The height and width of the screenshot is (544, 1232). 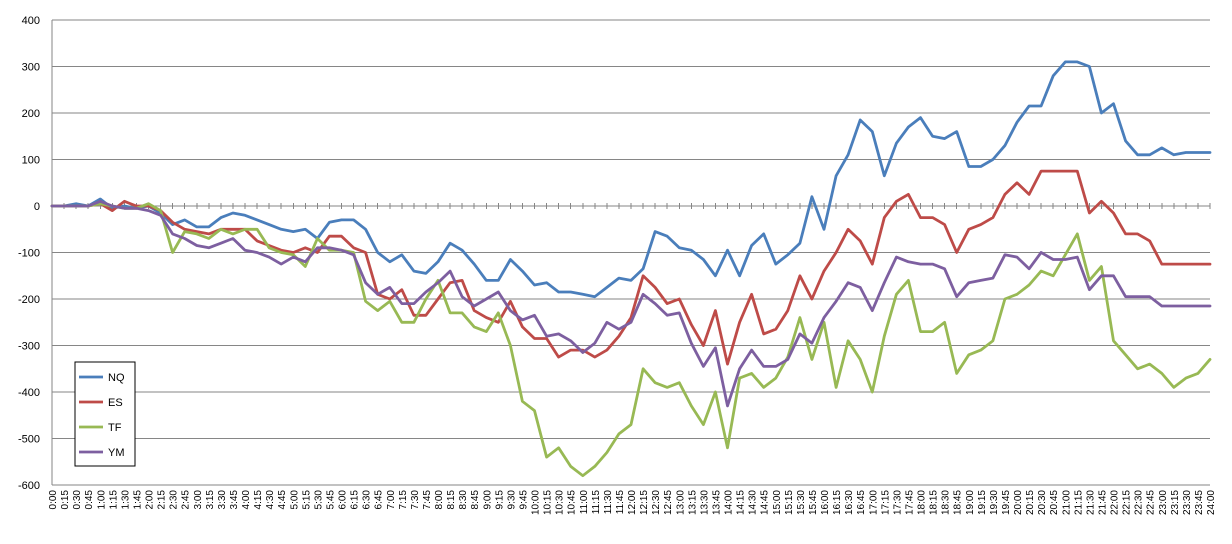 What do you see at coordinates (451, 500) in the screenshot?
I see `x-tick-label: 8:15` at bounding box center [451, 500].